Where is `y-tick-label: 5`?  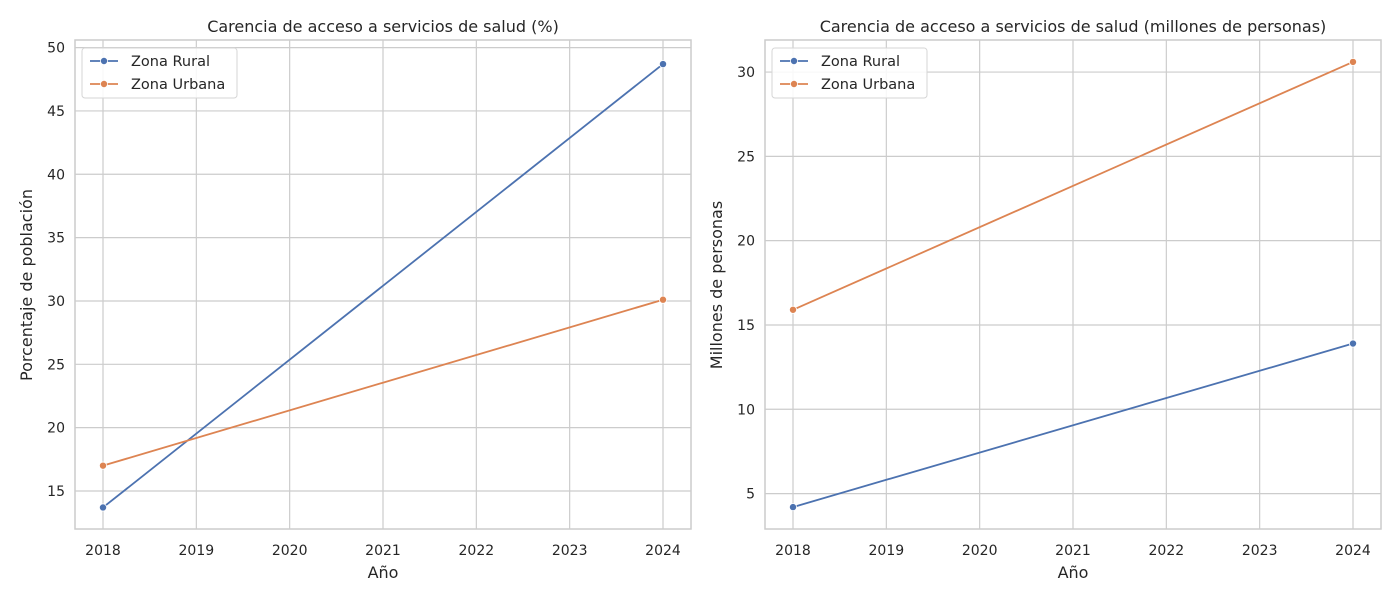
y-tick-label: 5 is located at coordinates (750, 495).